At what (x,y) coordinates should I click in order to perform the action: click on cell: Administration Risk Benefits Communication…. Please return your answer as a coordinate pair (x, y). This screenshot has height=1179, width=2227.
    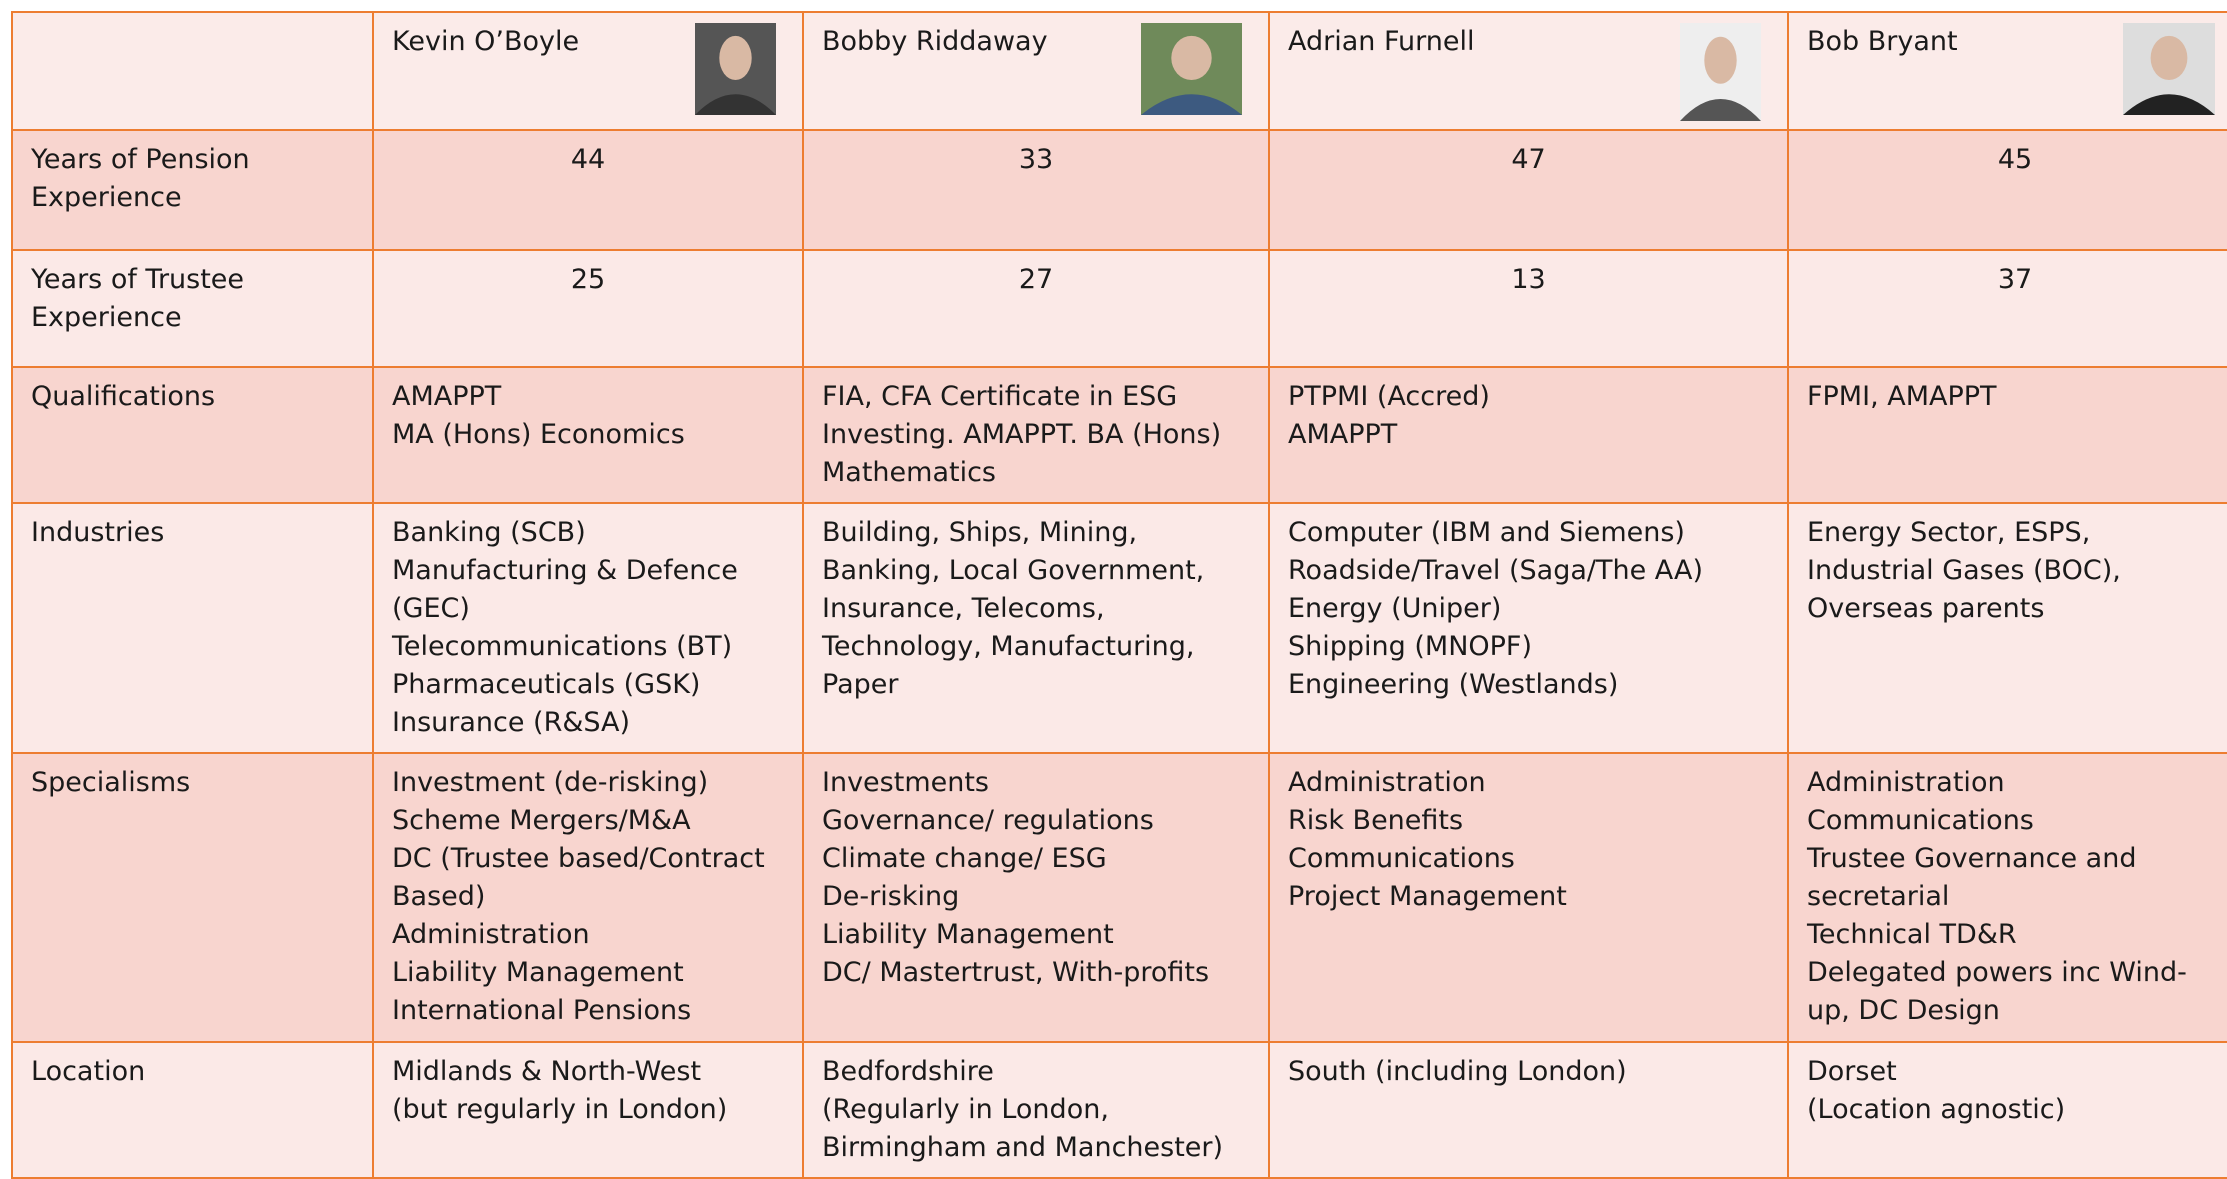
    Looking at the image, I should click on (1528, 897).